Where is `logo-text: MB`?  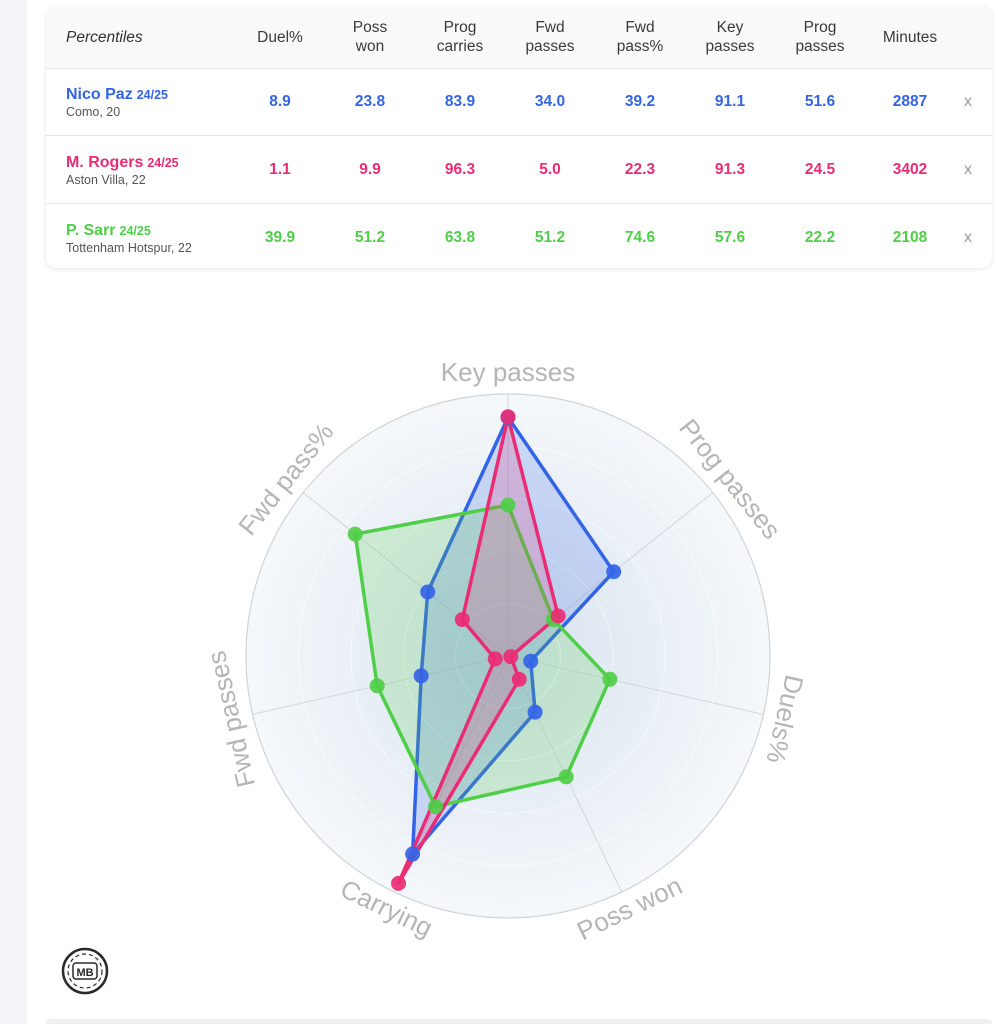
logo-text: MB is located at coordinates (84, 973).